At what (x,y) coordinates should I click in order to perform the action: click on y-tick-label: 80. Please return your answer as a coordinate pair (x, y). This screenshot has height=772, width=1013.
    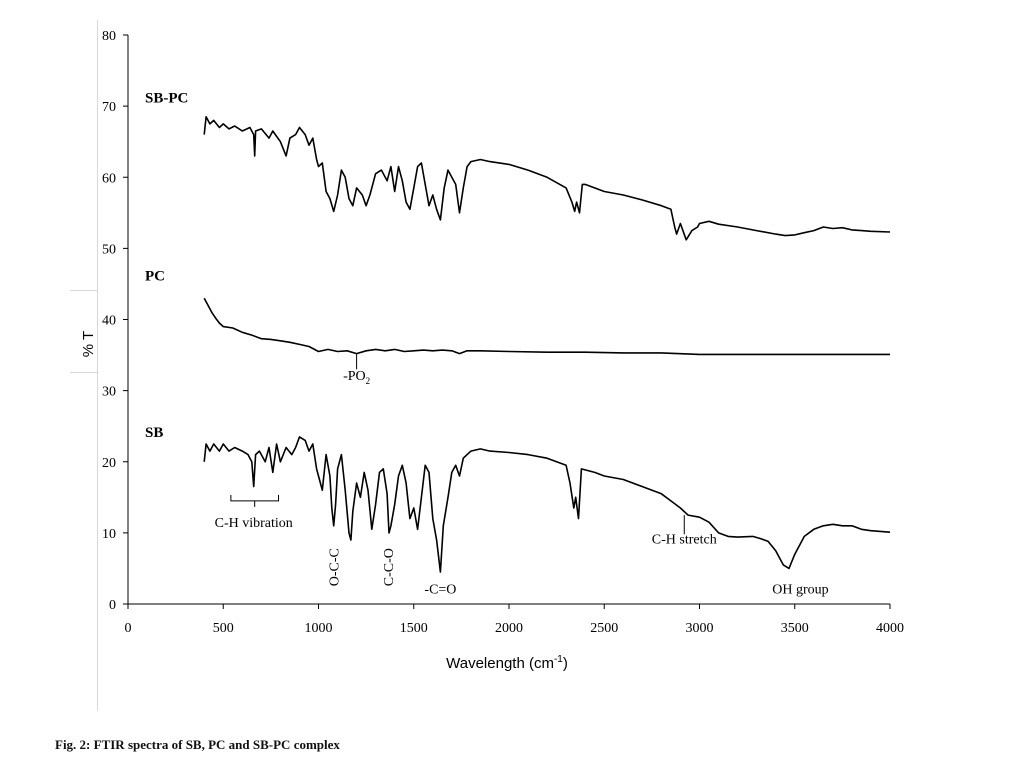
    Looking at the image, I should click on (109, 36).